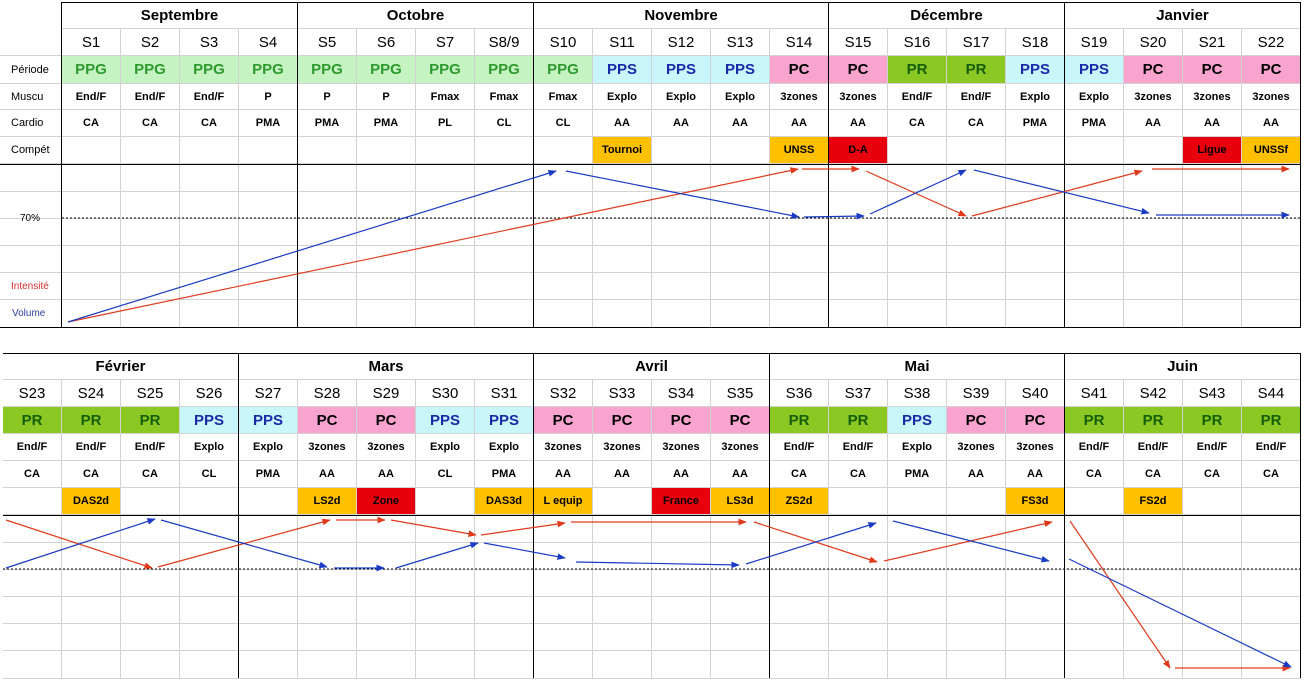  I want to click on compet-cell: France, so click(681, 501).